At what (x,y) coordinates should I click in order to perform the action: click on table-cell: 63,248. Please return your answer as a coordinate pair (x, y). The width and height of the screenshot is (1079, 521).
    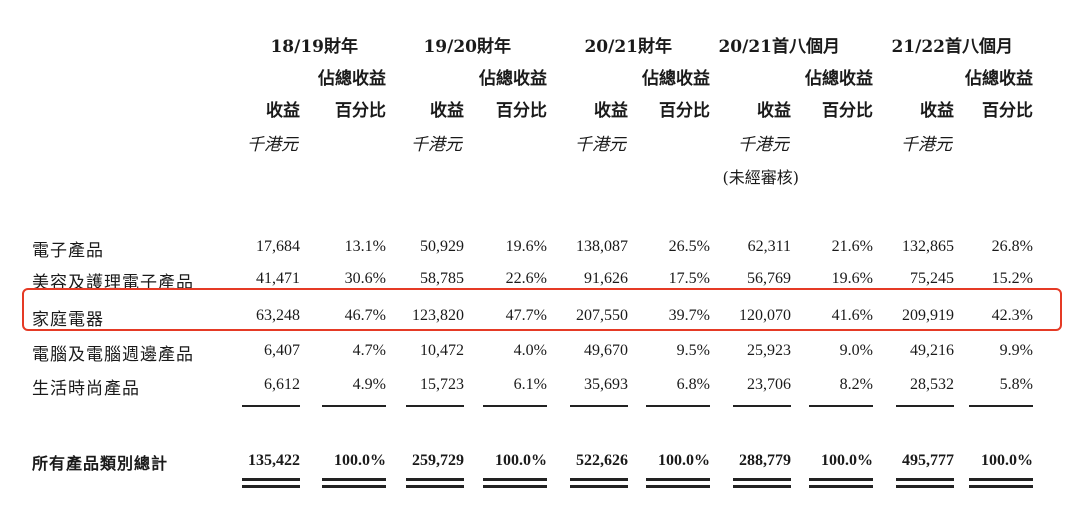
    Looking at the image, I should click on (278, 315).